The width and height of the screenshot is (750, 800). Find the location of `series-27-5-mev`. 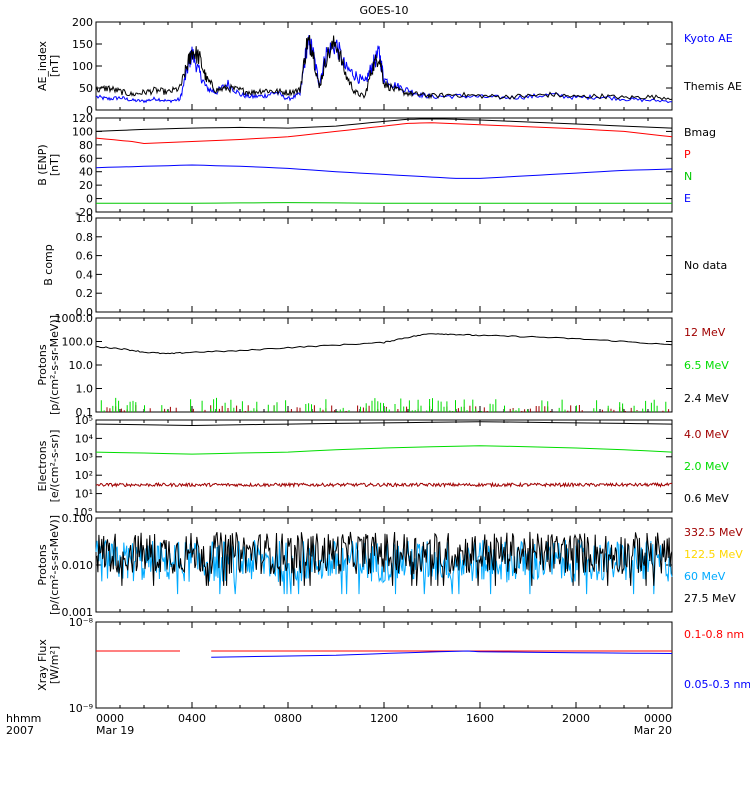

series-27-5-mev is located at coordinates (384, 558).